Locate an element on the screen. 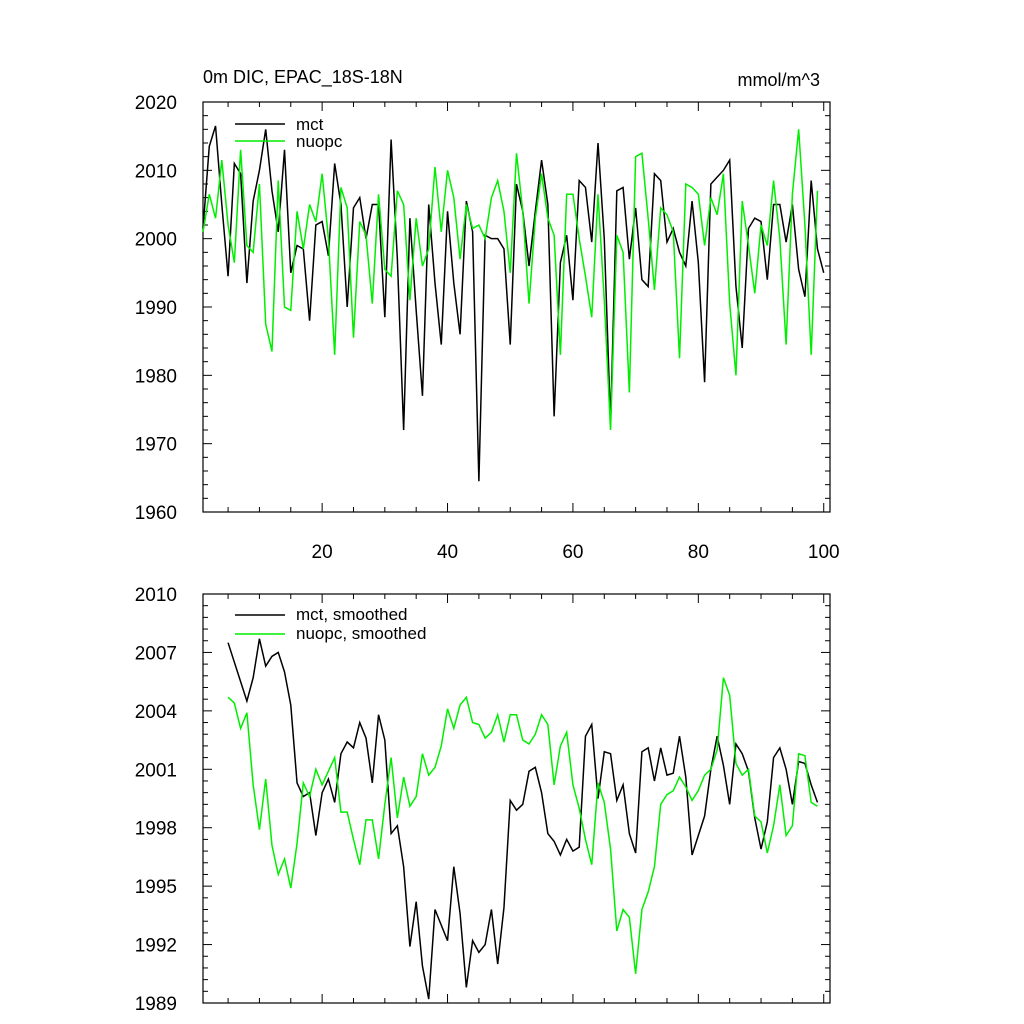 The width and height of the screenshot is (1024, 1024). bottom-ytick-label: 1995 is located at coordinates (156, 887).